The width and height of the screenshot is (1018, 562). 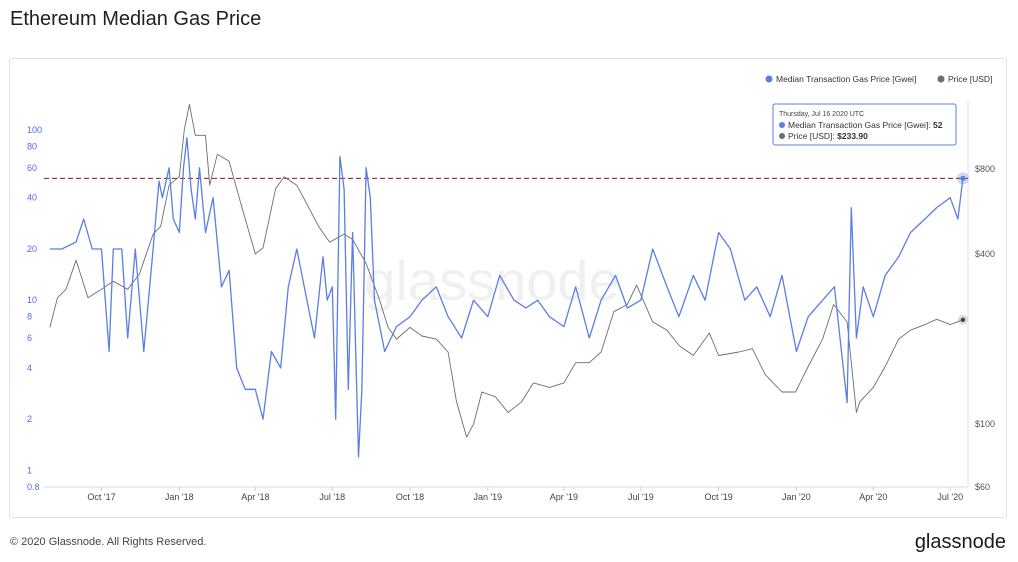 What do you see at coordinates (982, 487) in the screenshot?
I see `y-right-tick-label: $60` at bounding box center [982, 487].